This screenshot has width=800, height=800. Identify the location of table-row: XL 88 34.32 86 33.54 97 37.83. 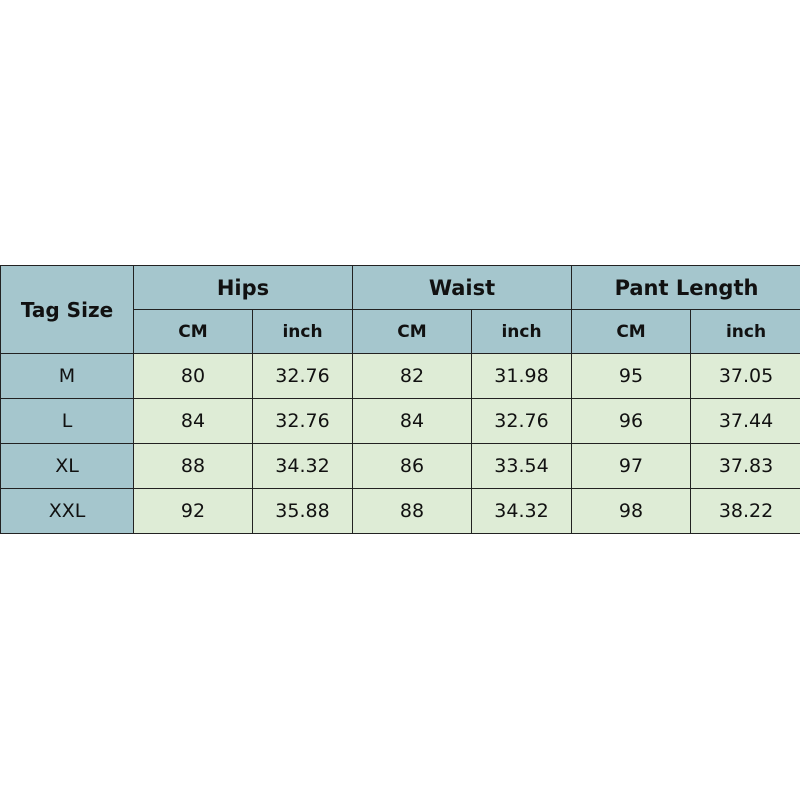
(400, 466).